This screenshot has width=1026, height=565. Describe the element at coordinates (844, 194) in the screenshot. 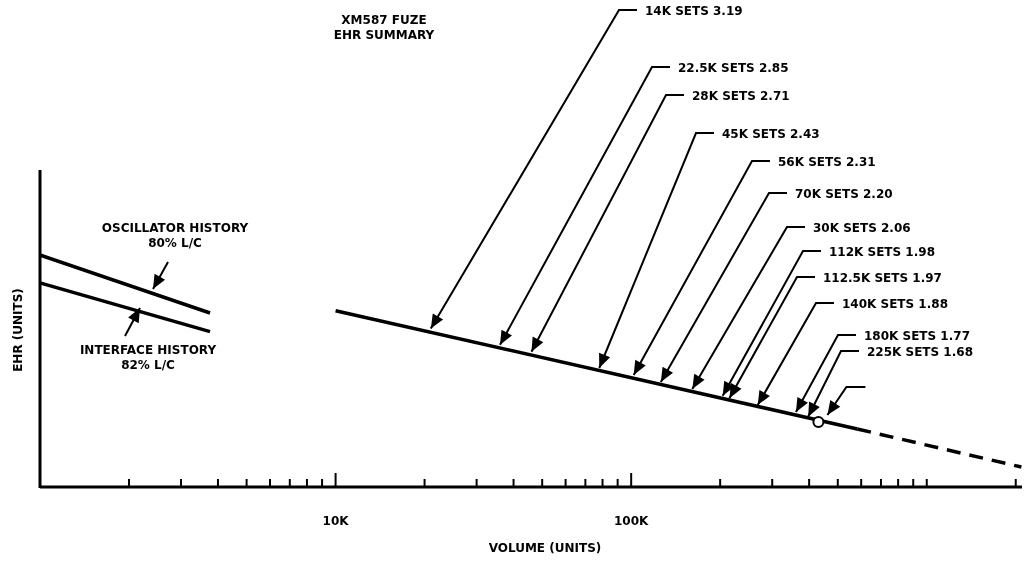

I see `annotation: 70K SETS 2.20` at that location.